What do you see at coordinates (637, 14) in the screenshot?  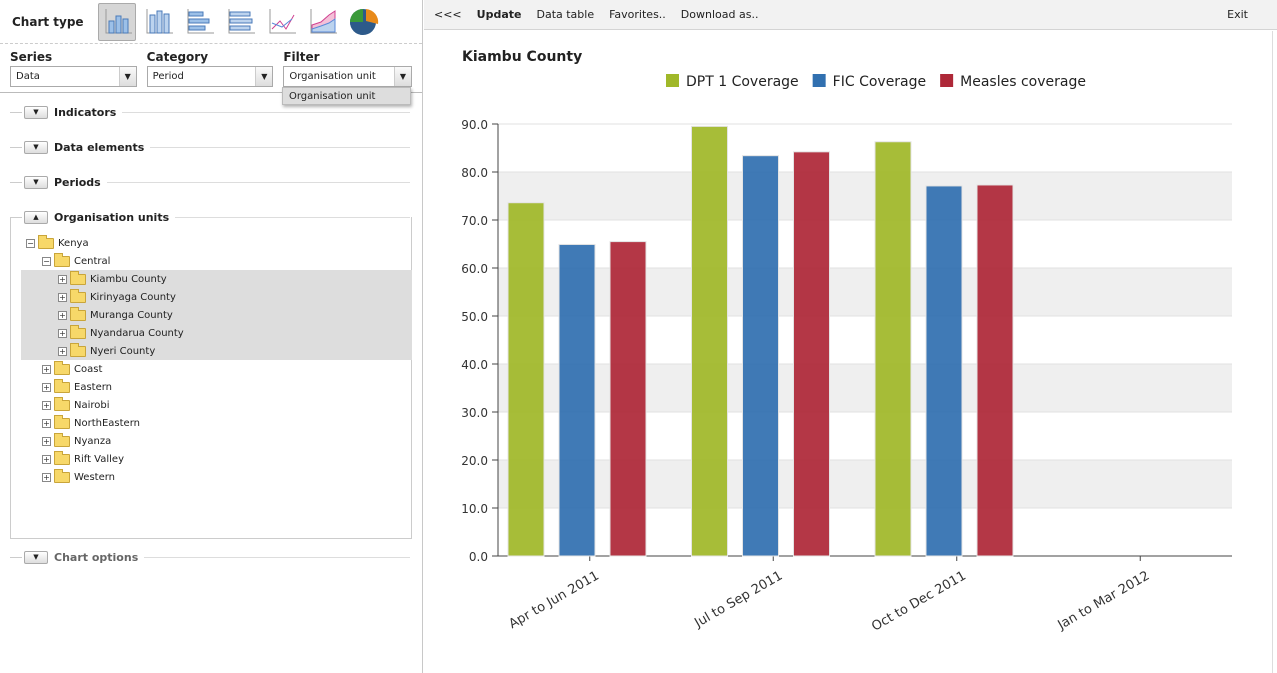 I see `favorites-button: Favorites..` at bounding box center [637, 14].